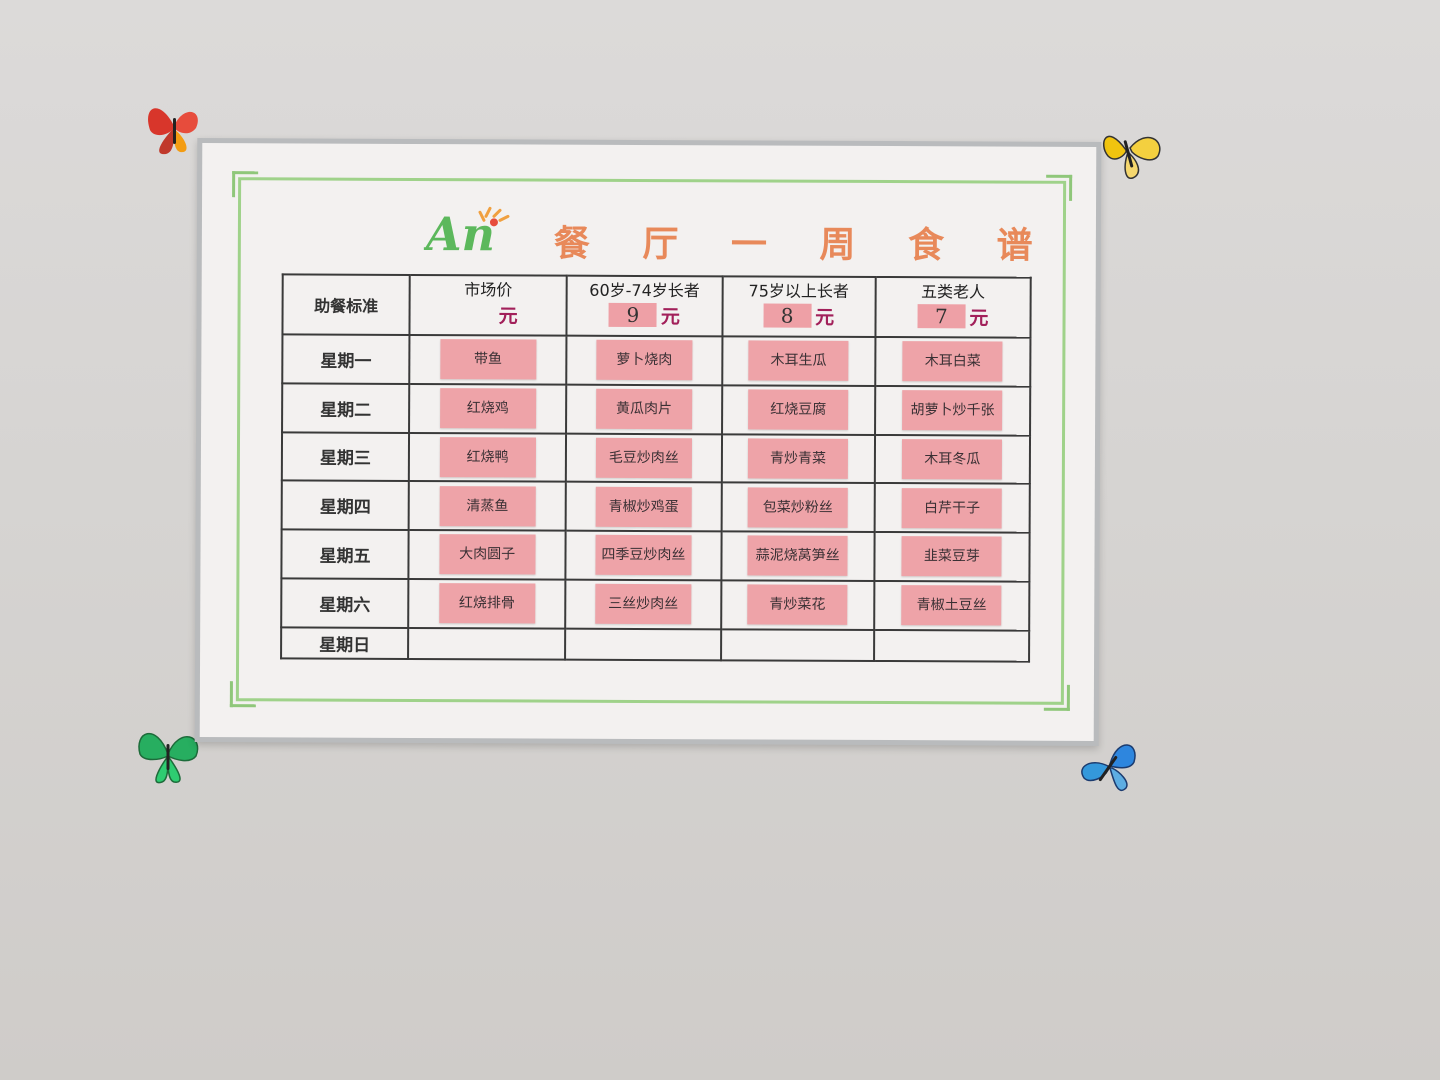 This screenshot has height=1080, width=1440. I want to click on dish-card: 萝卜烧肉, so click(644, 360).